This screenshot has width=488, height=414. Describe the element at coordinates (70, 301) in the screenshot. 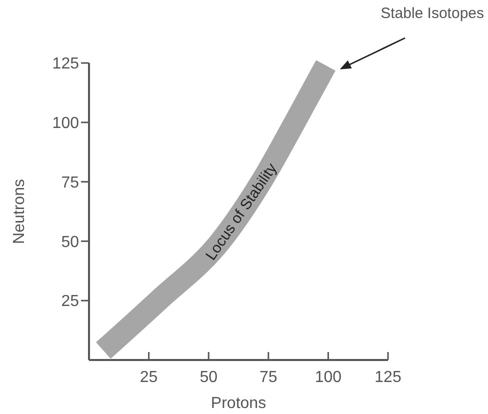

I see `y-tick-label: 25` at that location.